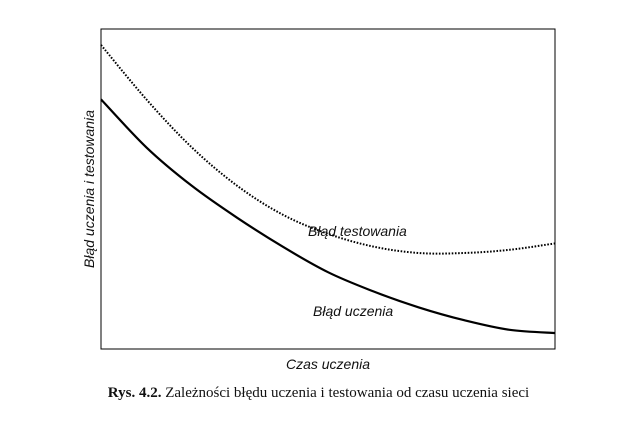  Describe the element at coordinates (357, 231) in the screenshot. I see `series-label-test-error: Błąd testowania` at that location.